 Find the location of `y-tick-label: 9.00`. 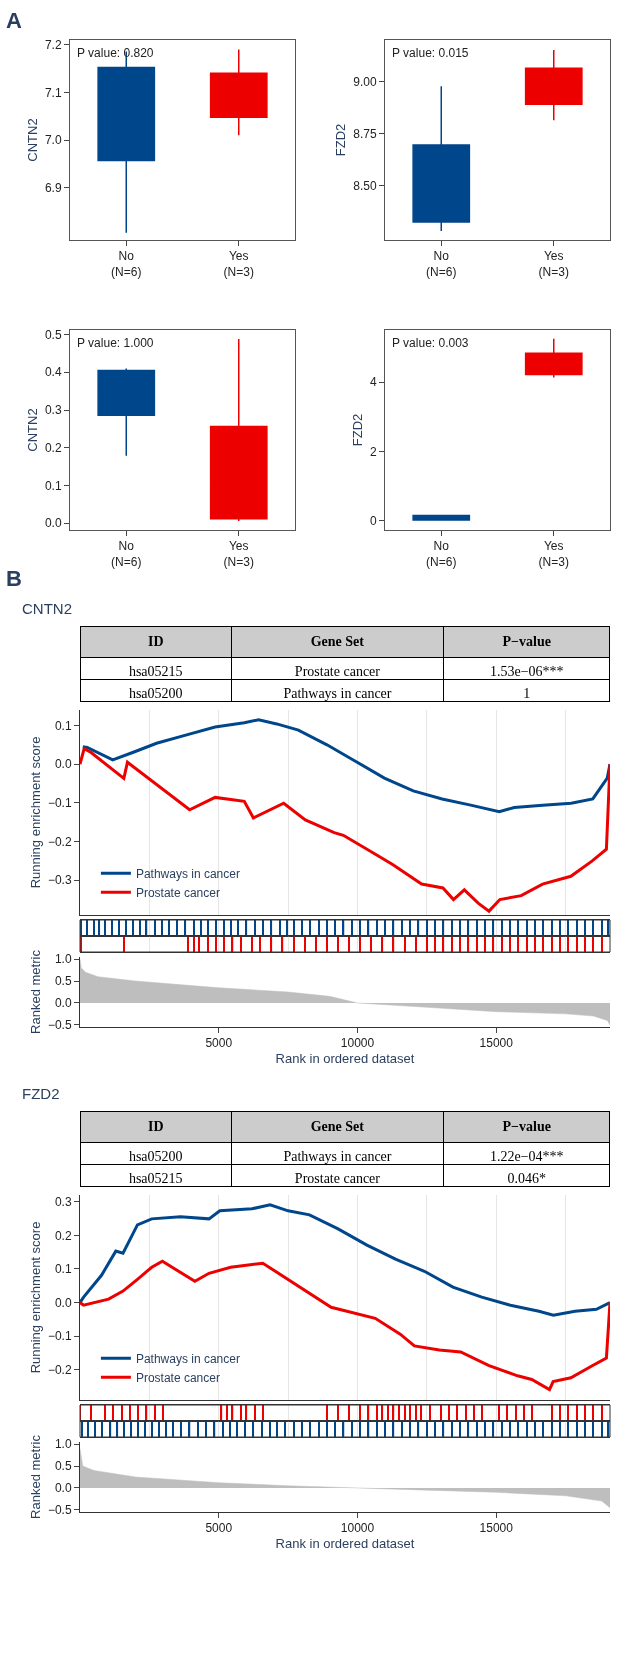

y-tick-label: 9.00 is located at coordinates (365, 81).